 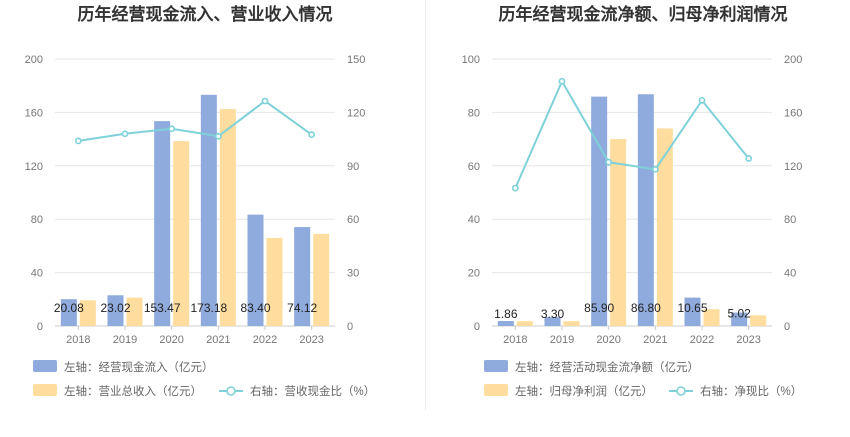 What do you see at coordinates (353, 274) in the screenshot?
I see `right-axis-tick-label: 30` at bounding box center [353, 274].